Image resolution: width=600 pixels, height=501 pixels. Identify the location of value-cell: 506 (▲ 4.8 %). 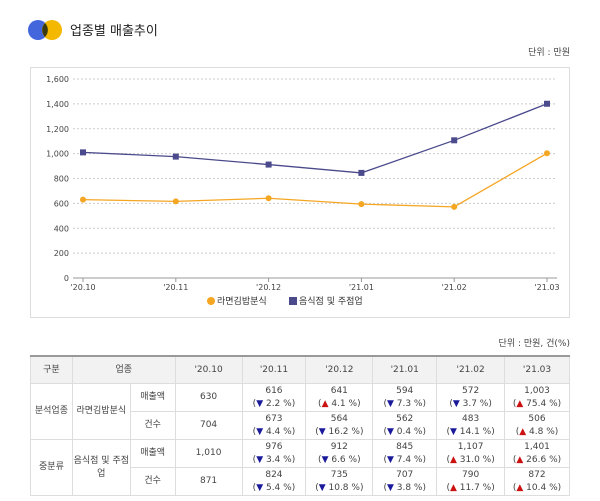
(537, 425).